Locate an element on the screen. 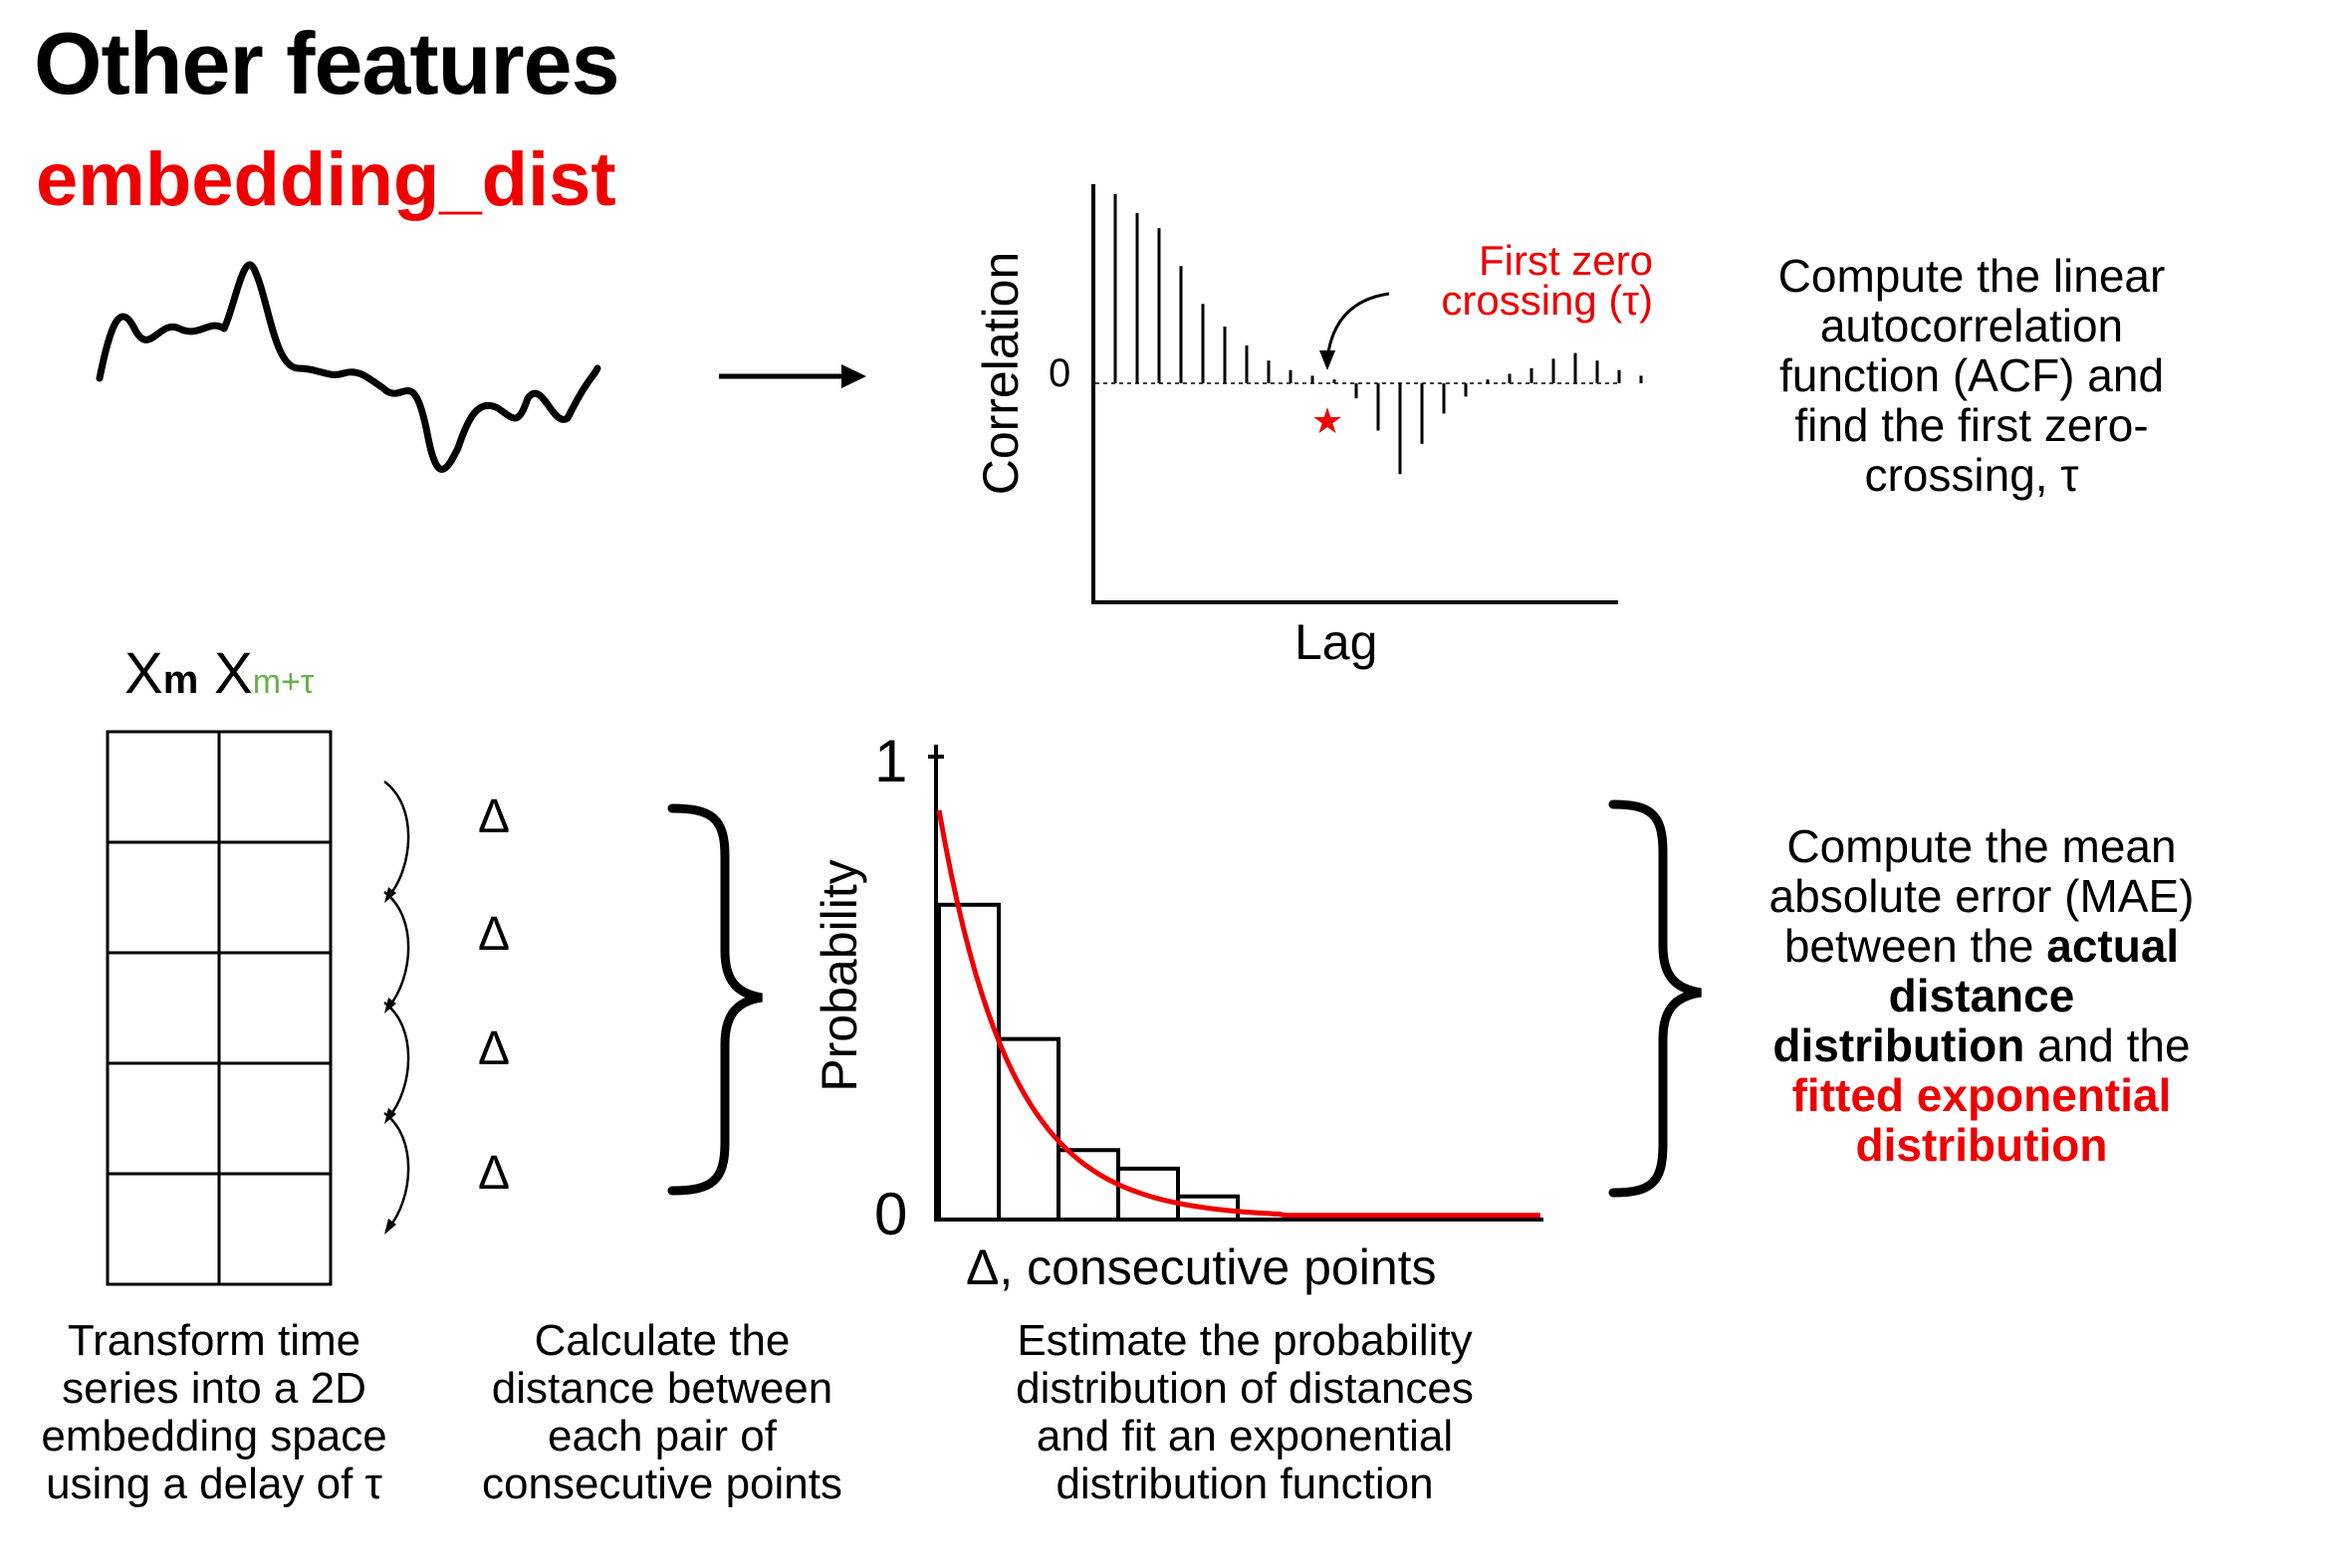 Image resolution: width=2351 pixels, height=1568 pixels. acf-desc-line: crossing, τ is located at coordinates (1971, 475).